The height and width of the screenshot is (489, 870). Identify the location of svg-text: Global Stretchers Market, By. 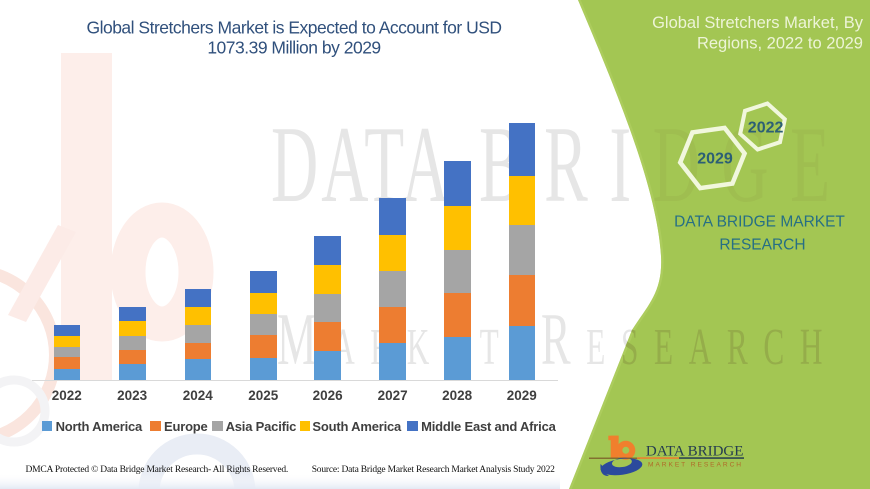
(758, 23).